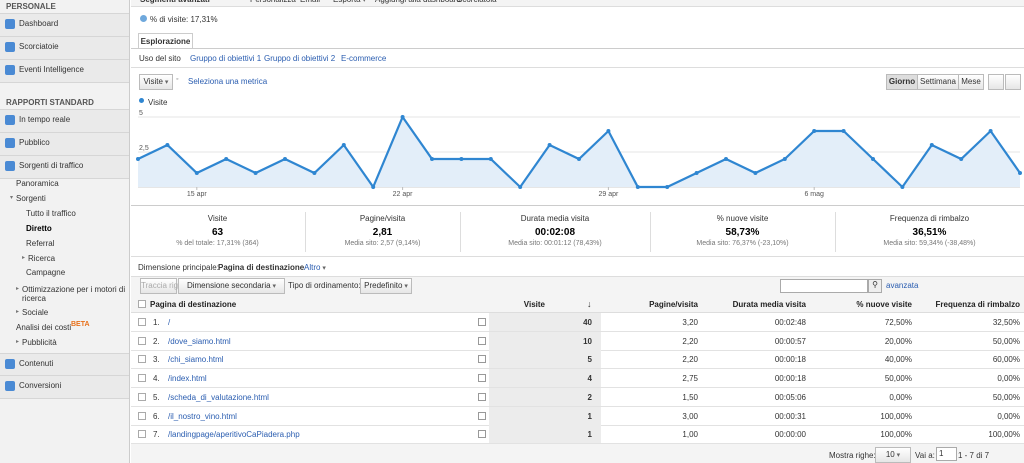  I want to click on page-link: /il_nostro_vino.html, so click(202, 416).